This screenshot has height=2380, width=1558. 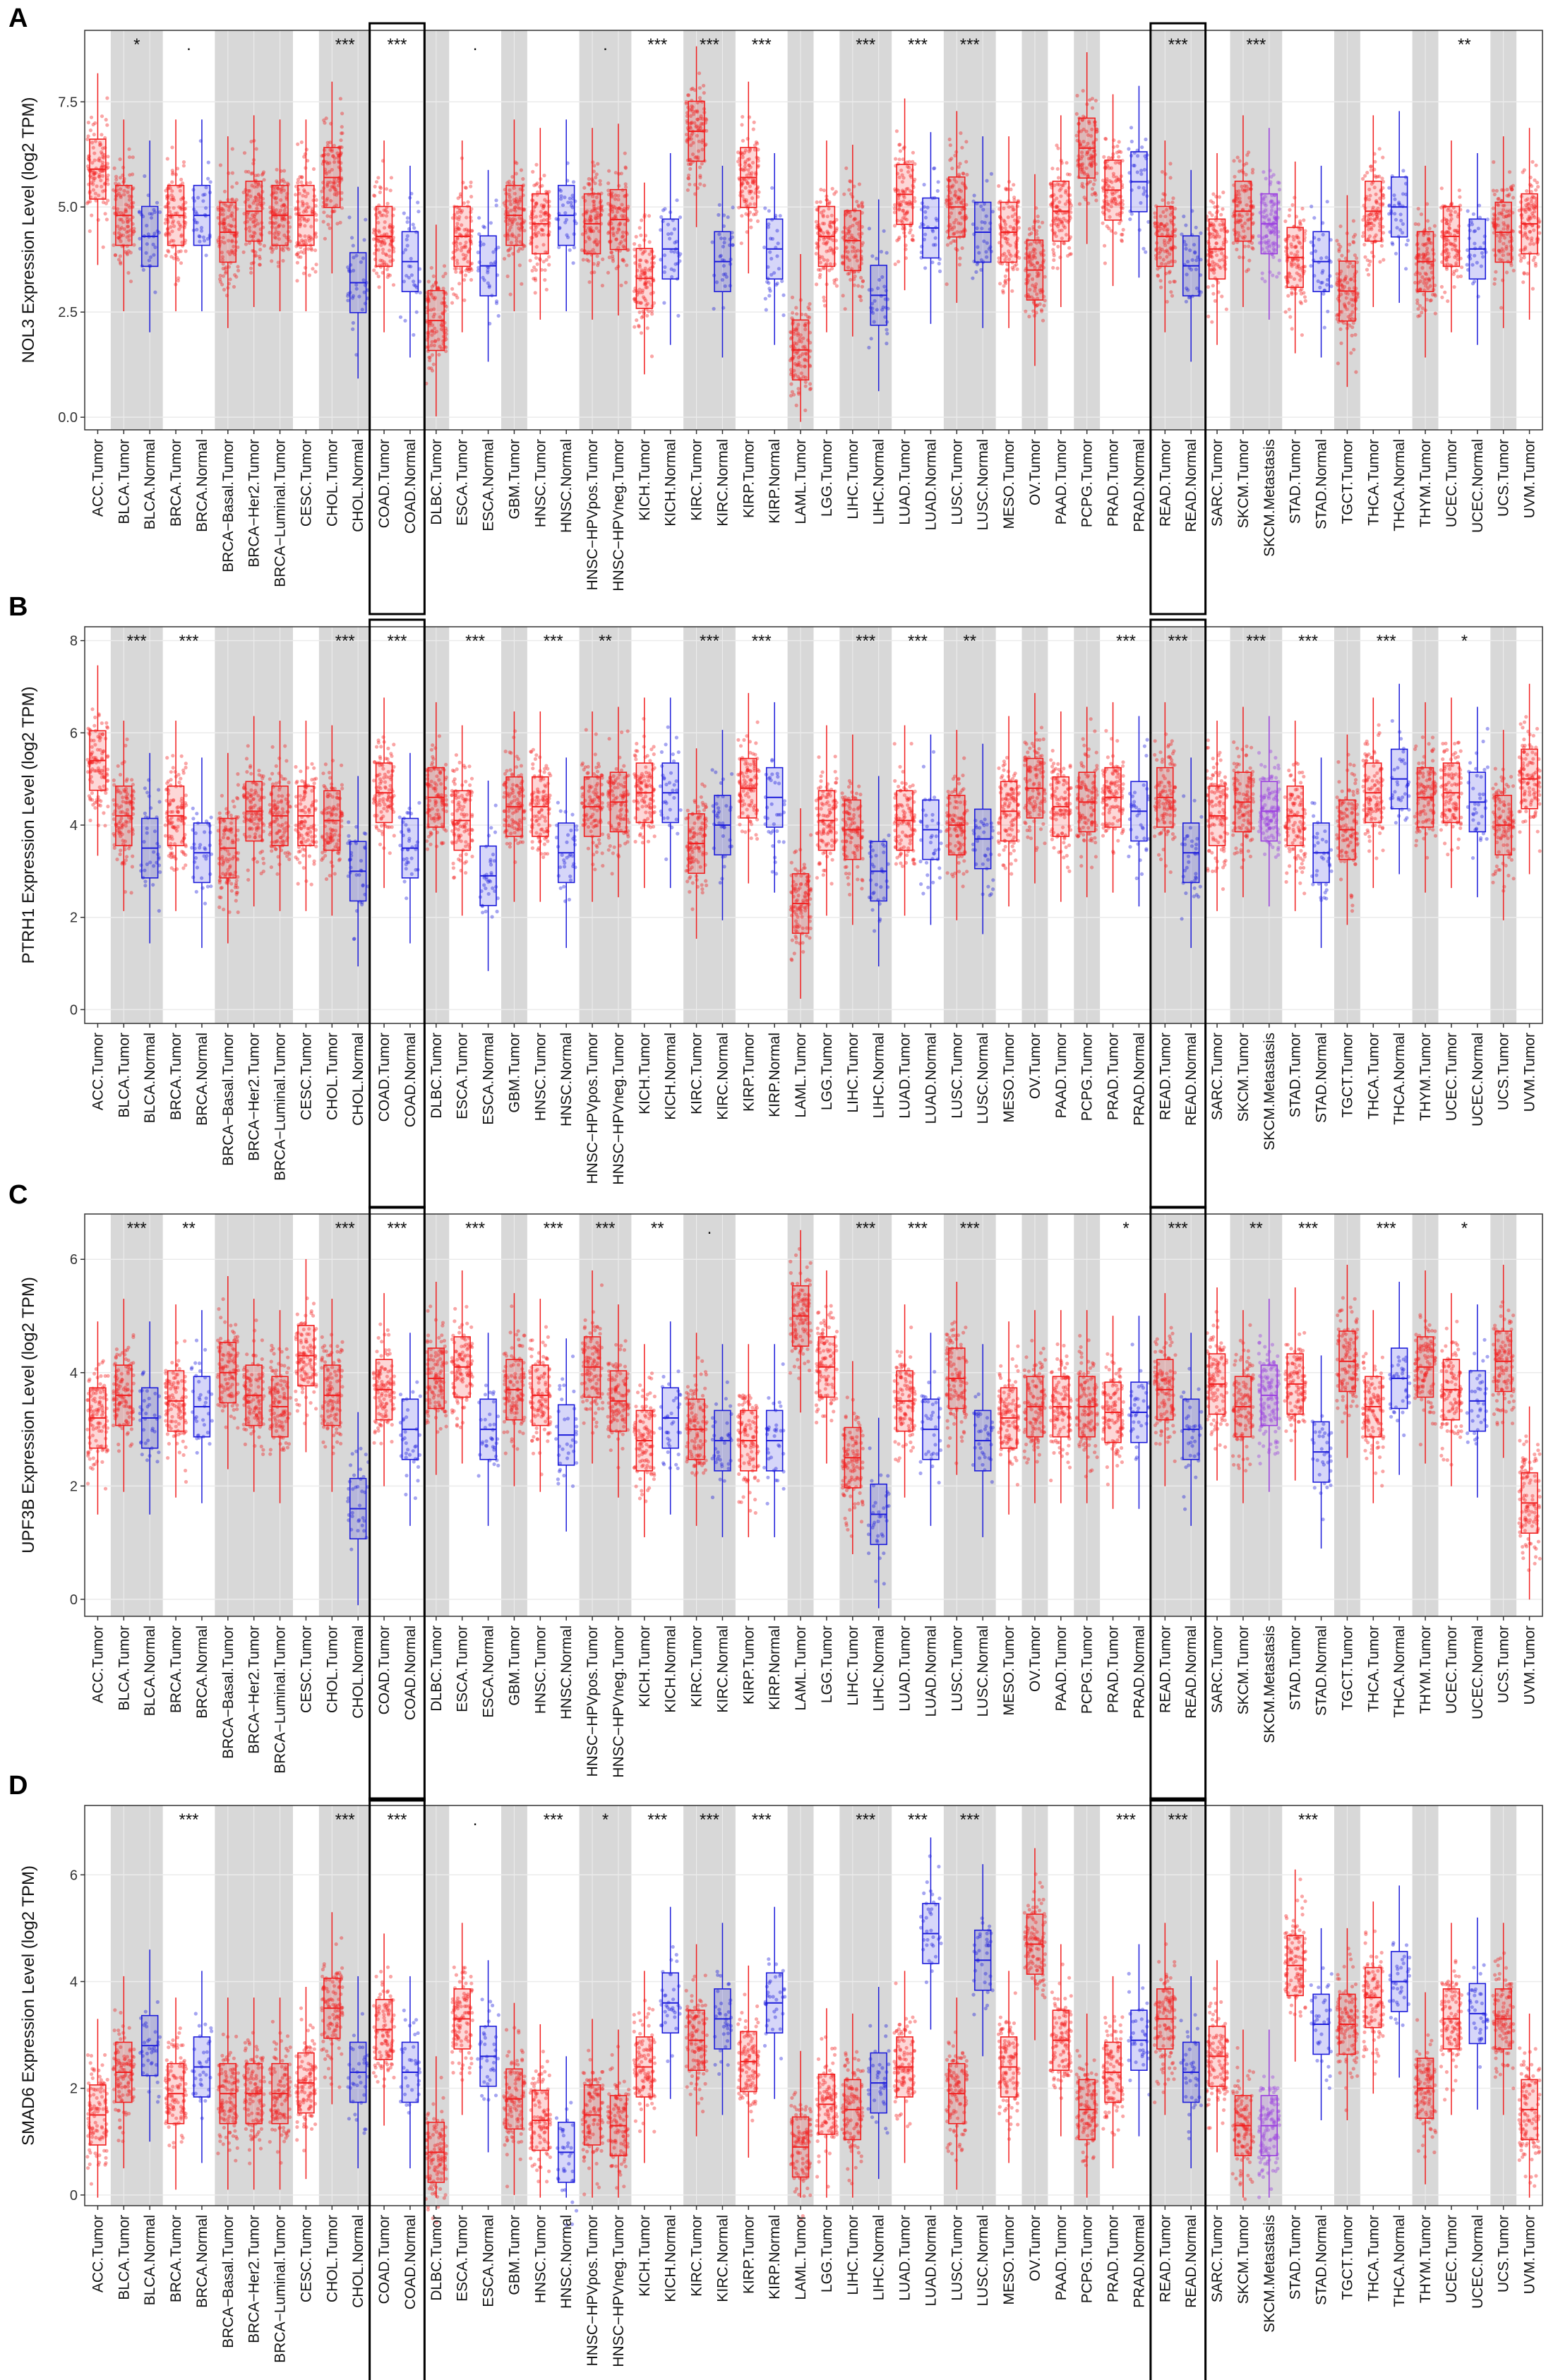 I want to click on y-tick-label: 0.0, so click(x=68, y=418).